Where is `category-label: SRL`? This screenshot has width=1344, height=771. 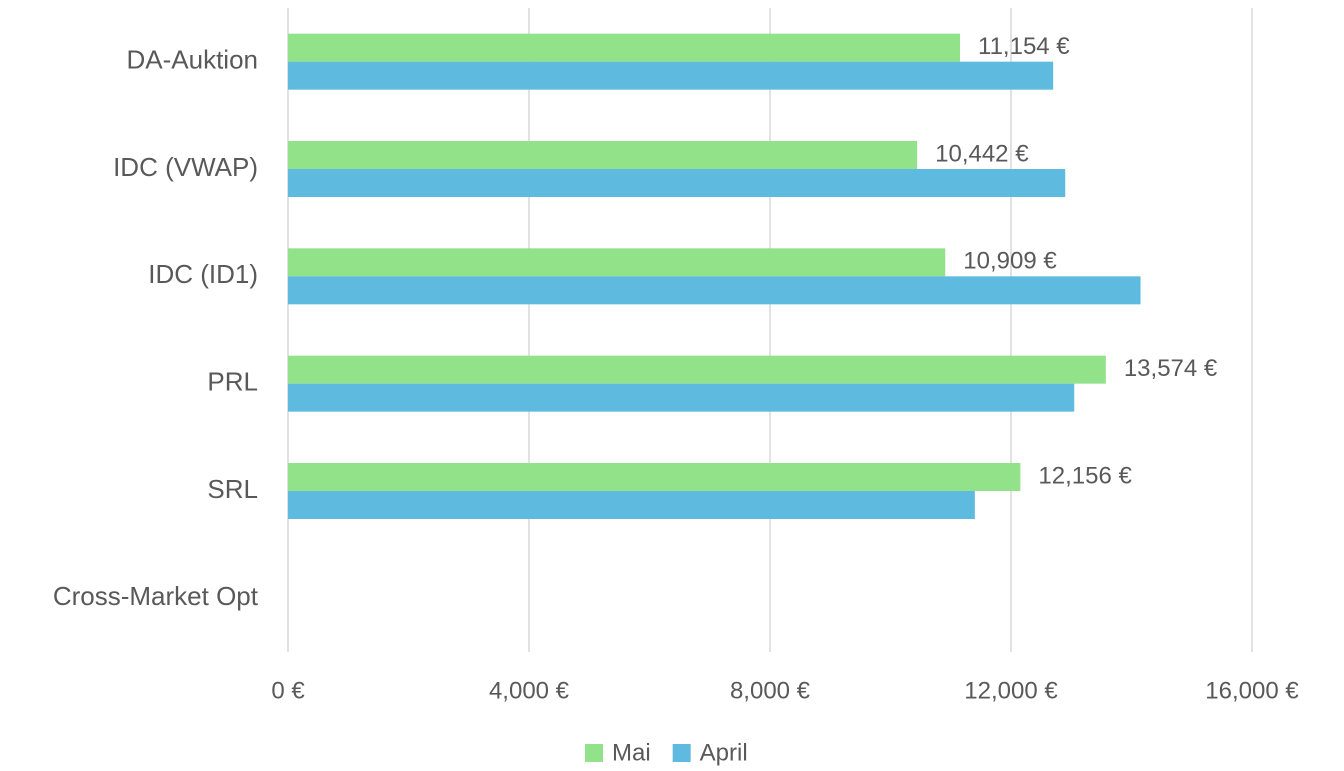
category-label: SRL is located at coordinates (232, 489).